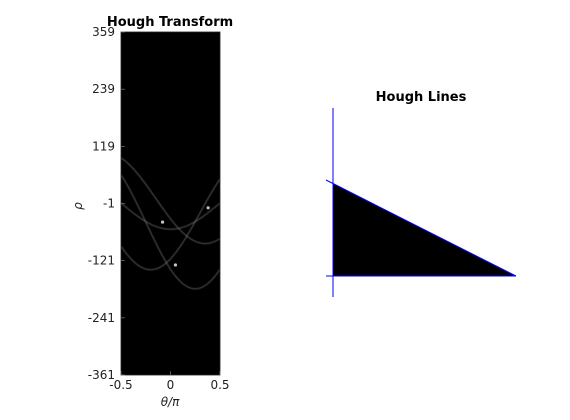  I want to click on x-ticks: -0.5 0 0.5, so click(169, 381).